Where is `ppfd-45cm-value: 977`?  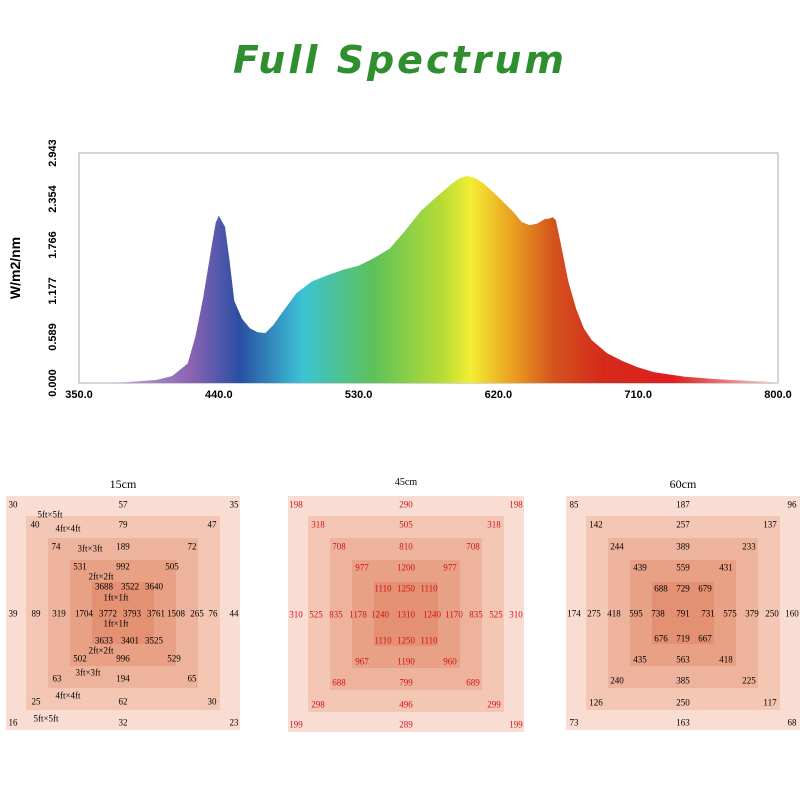
ppfd-45cm-value: 977 is located at coordinates (450, 568).